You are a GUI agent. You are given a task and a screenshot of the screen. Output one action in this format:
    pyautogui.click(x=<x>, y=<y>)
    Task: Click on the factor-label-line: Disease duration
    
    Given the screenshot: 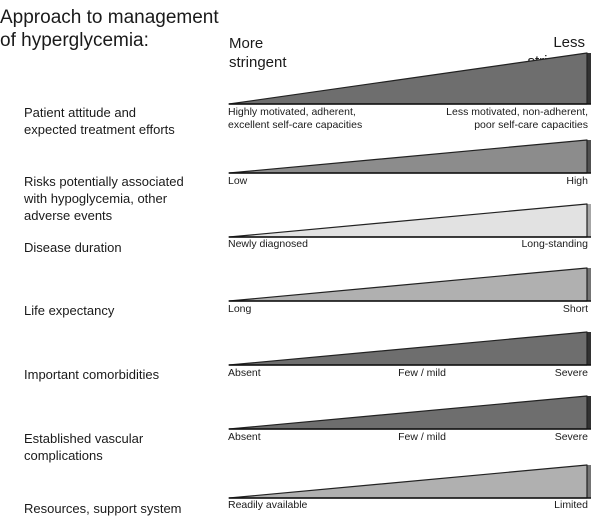 What is the action you would take?
    pyautogui.click(x=73, y=247)
    